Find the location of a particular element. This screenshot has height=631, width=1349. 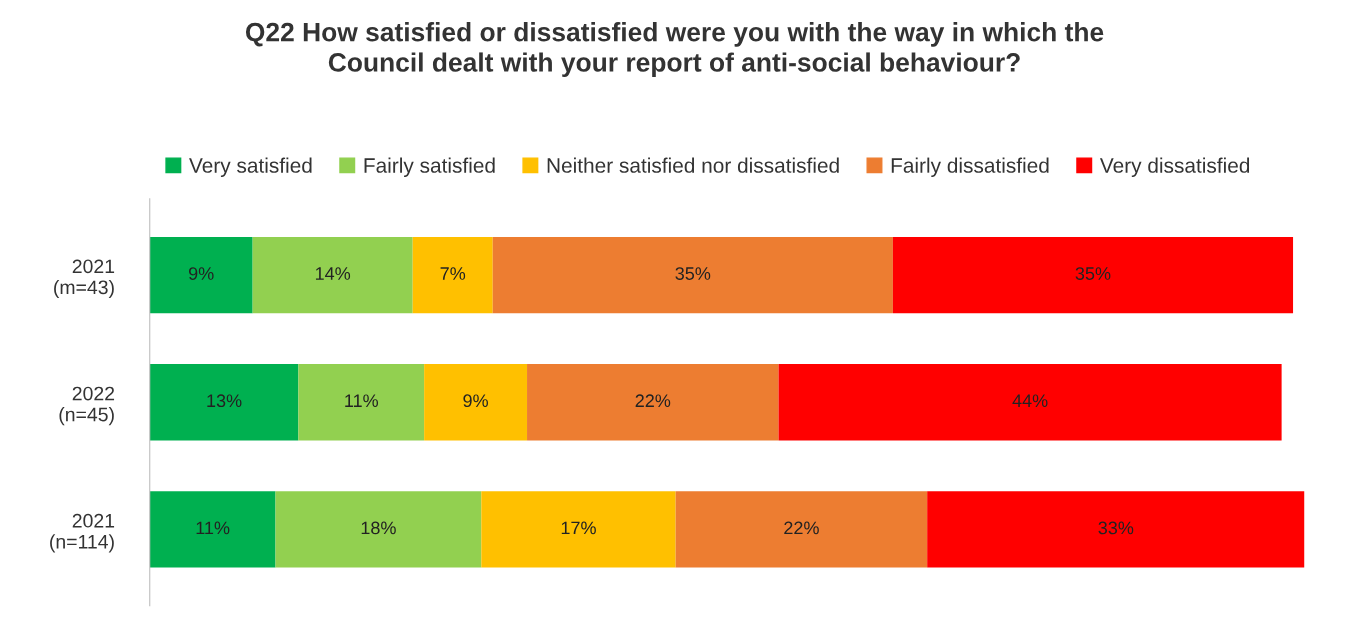

data-label: 13% is located at coordinates (224, 401).